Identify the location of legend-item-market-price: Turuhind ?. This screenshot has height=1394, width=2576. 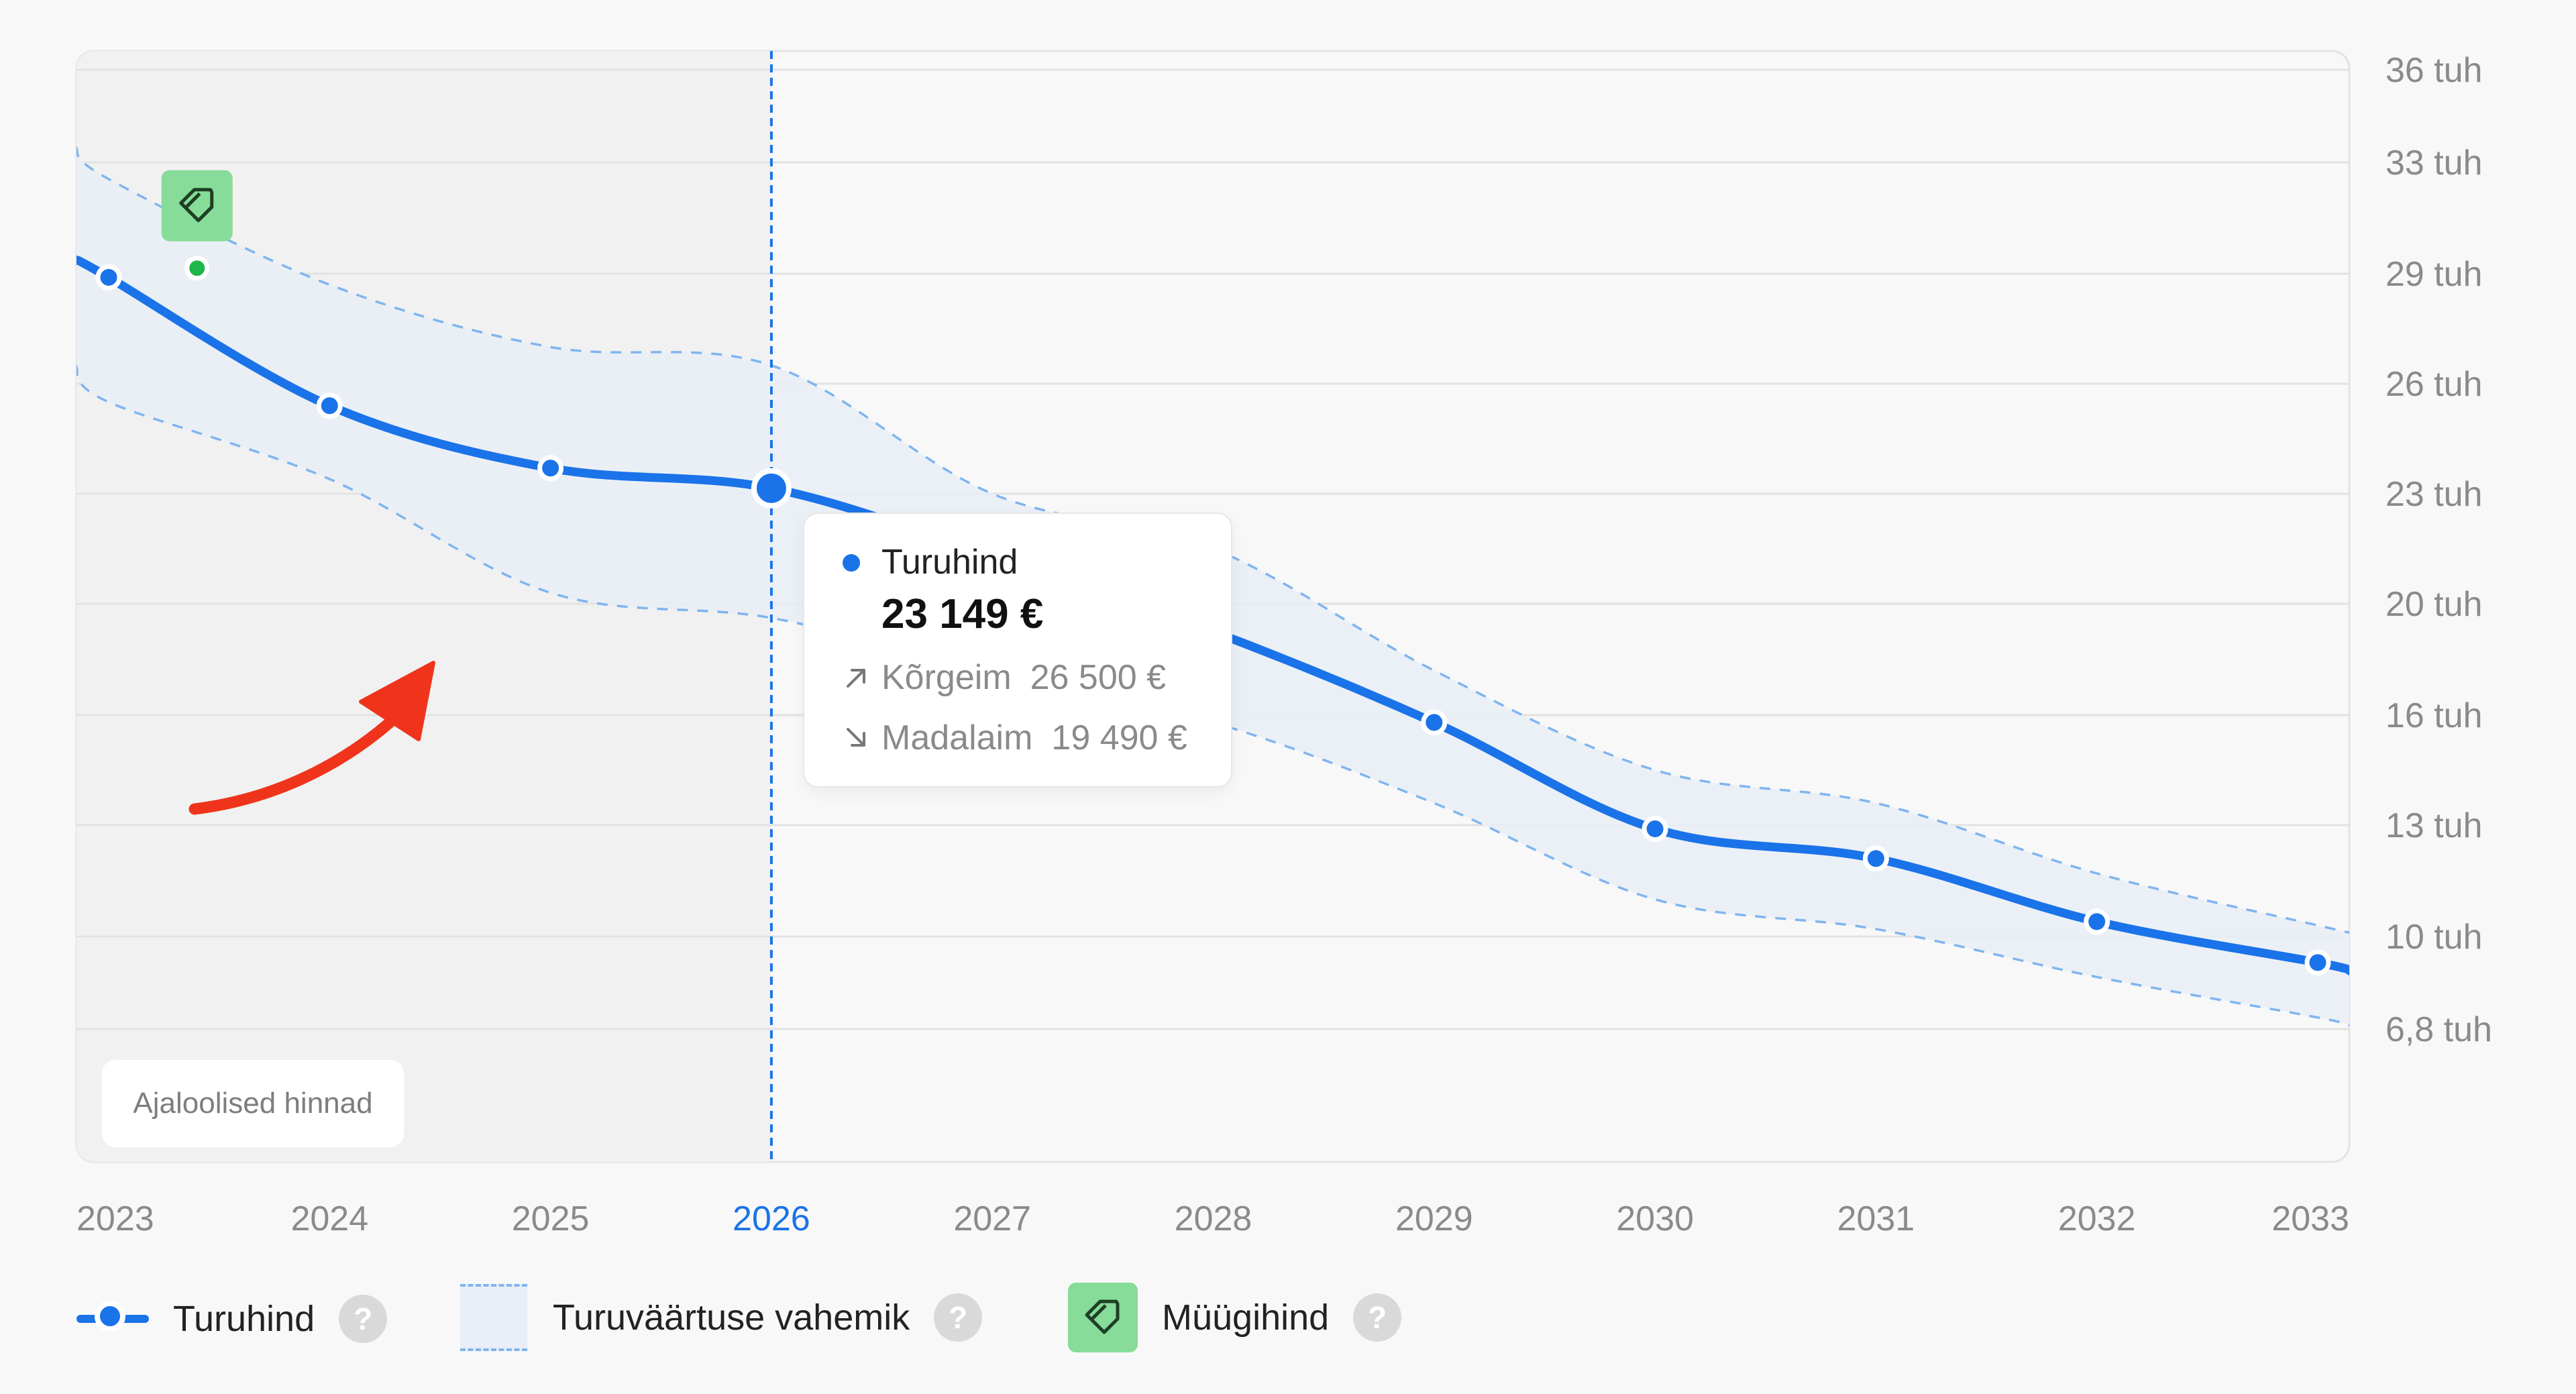
(232, 1319).